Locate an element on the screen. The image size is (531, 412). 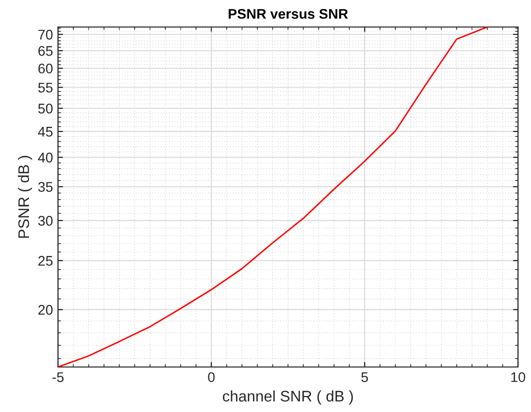
x-tick-label: 0 is located at coordinates (211, 377).